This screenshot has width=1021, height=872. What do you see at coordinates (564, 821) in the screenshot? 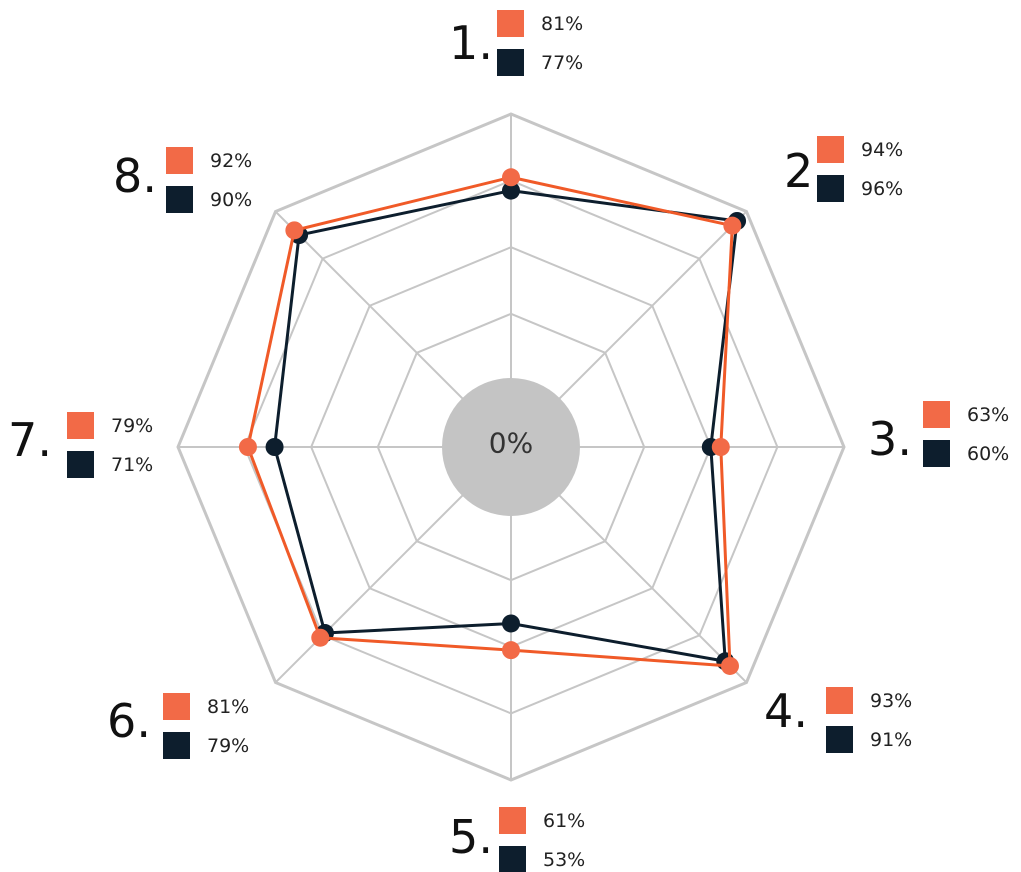
I see `value-label-series-1: 61%` at bounding box center [564, 821].